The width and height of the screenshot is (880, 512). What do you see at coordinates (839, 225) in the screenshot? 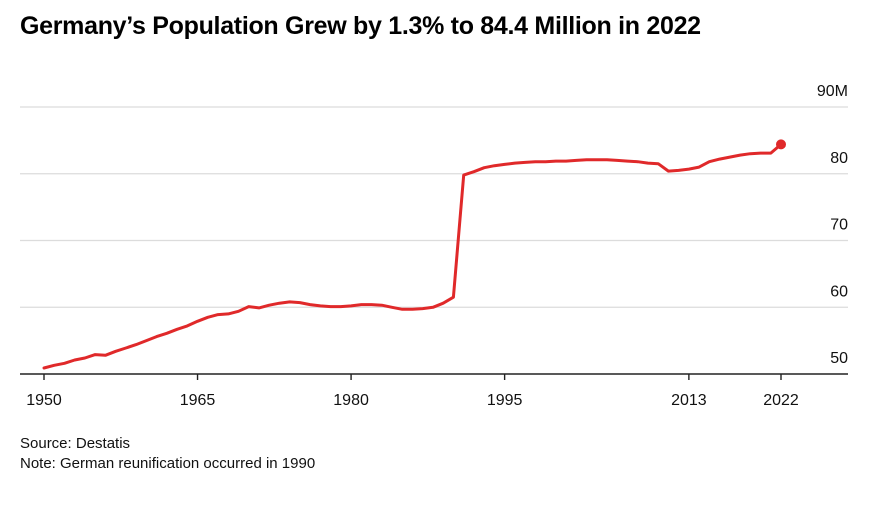
I see `y-tick-label: 70` at bounding box center [839, 225].